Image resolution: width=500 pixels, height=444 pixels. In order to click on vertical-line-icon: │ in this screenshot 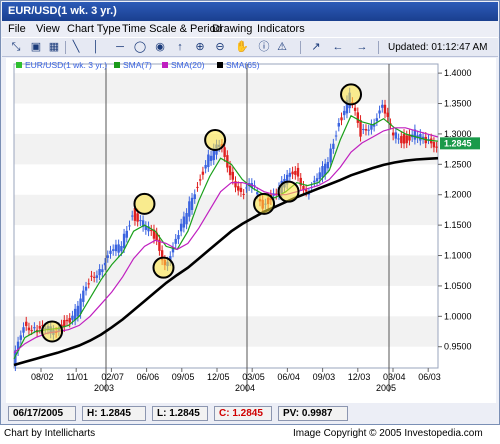, I will do `click(96, 47)`.